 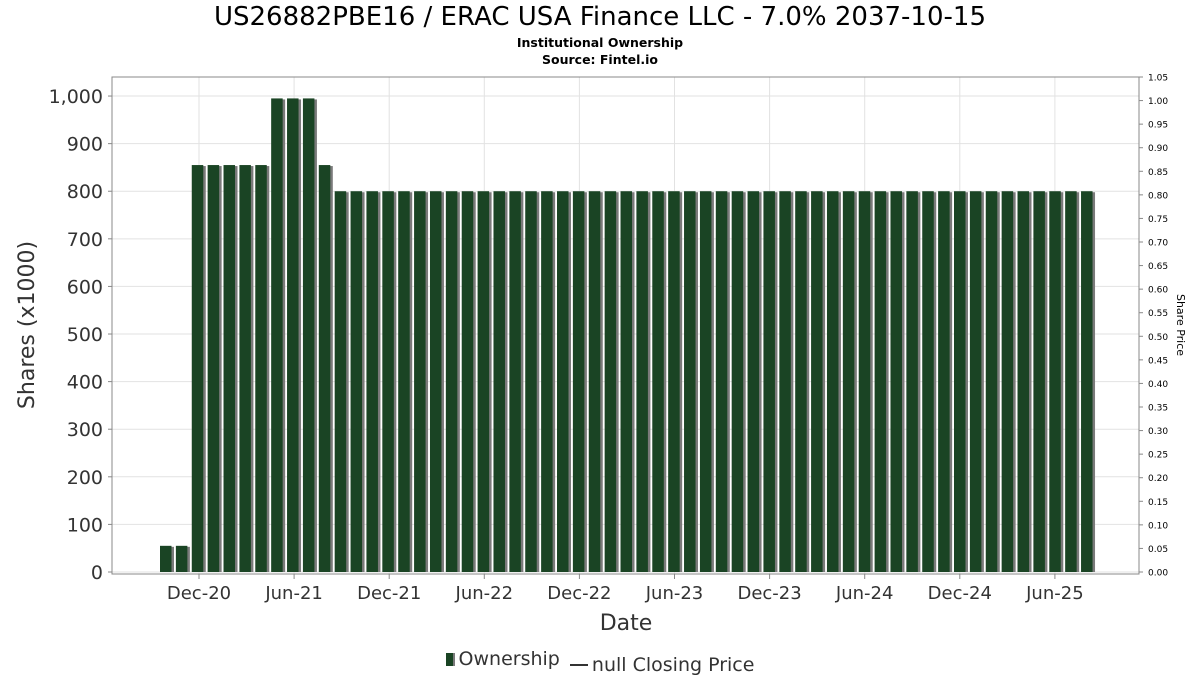 I want to click on y-right-tick-label: 0.75, so click(x=1158, y=220).